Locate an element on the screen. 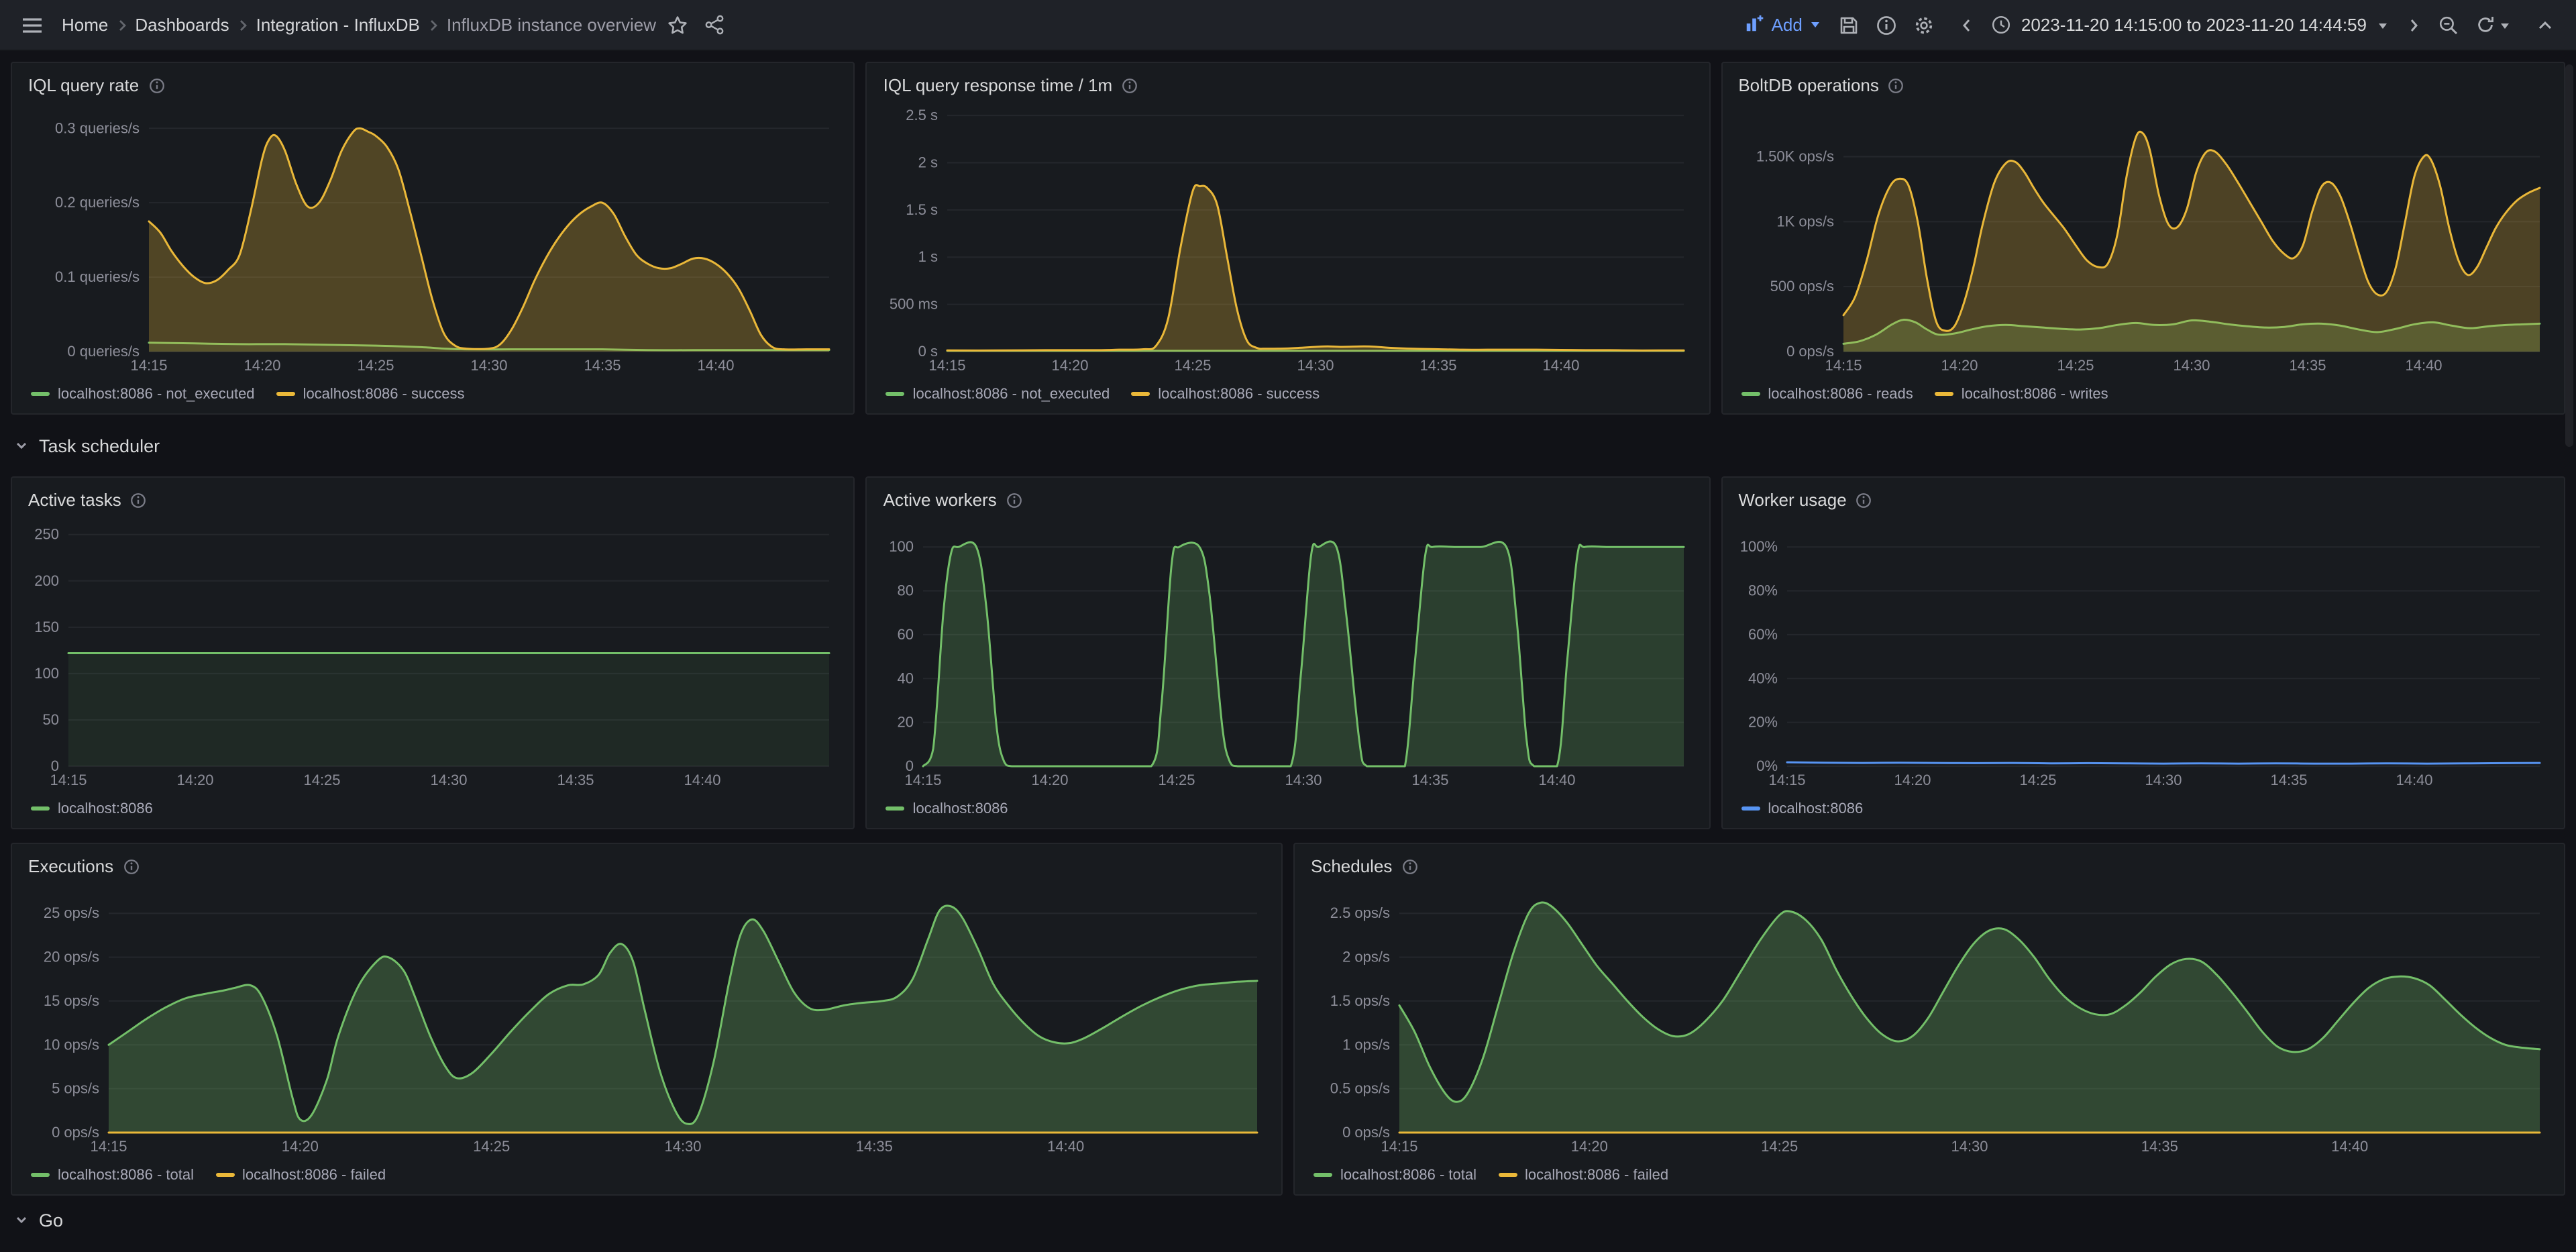 The image size is (2576, 1252). dashboard-insights-button is located at coordinates (1887, 25).